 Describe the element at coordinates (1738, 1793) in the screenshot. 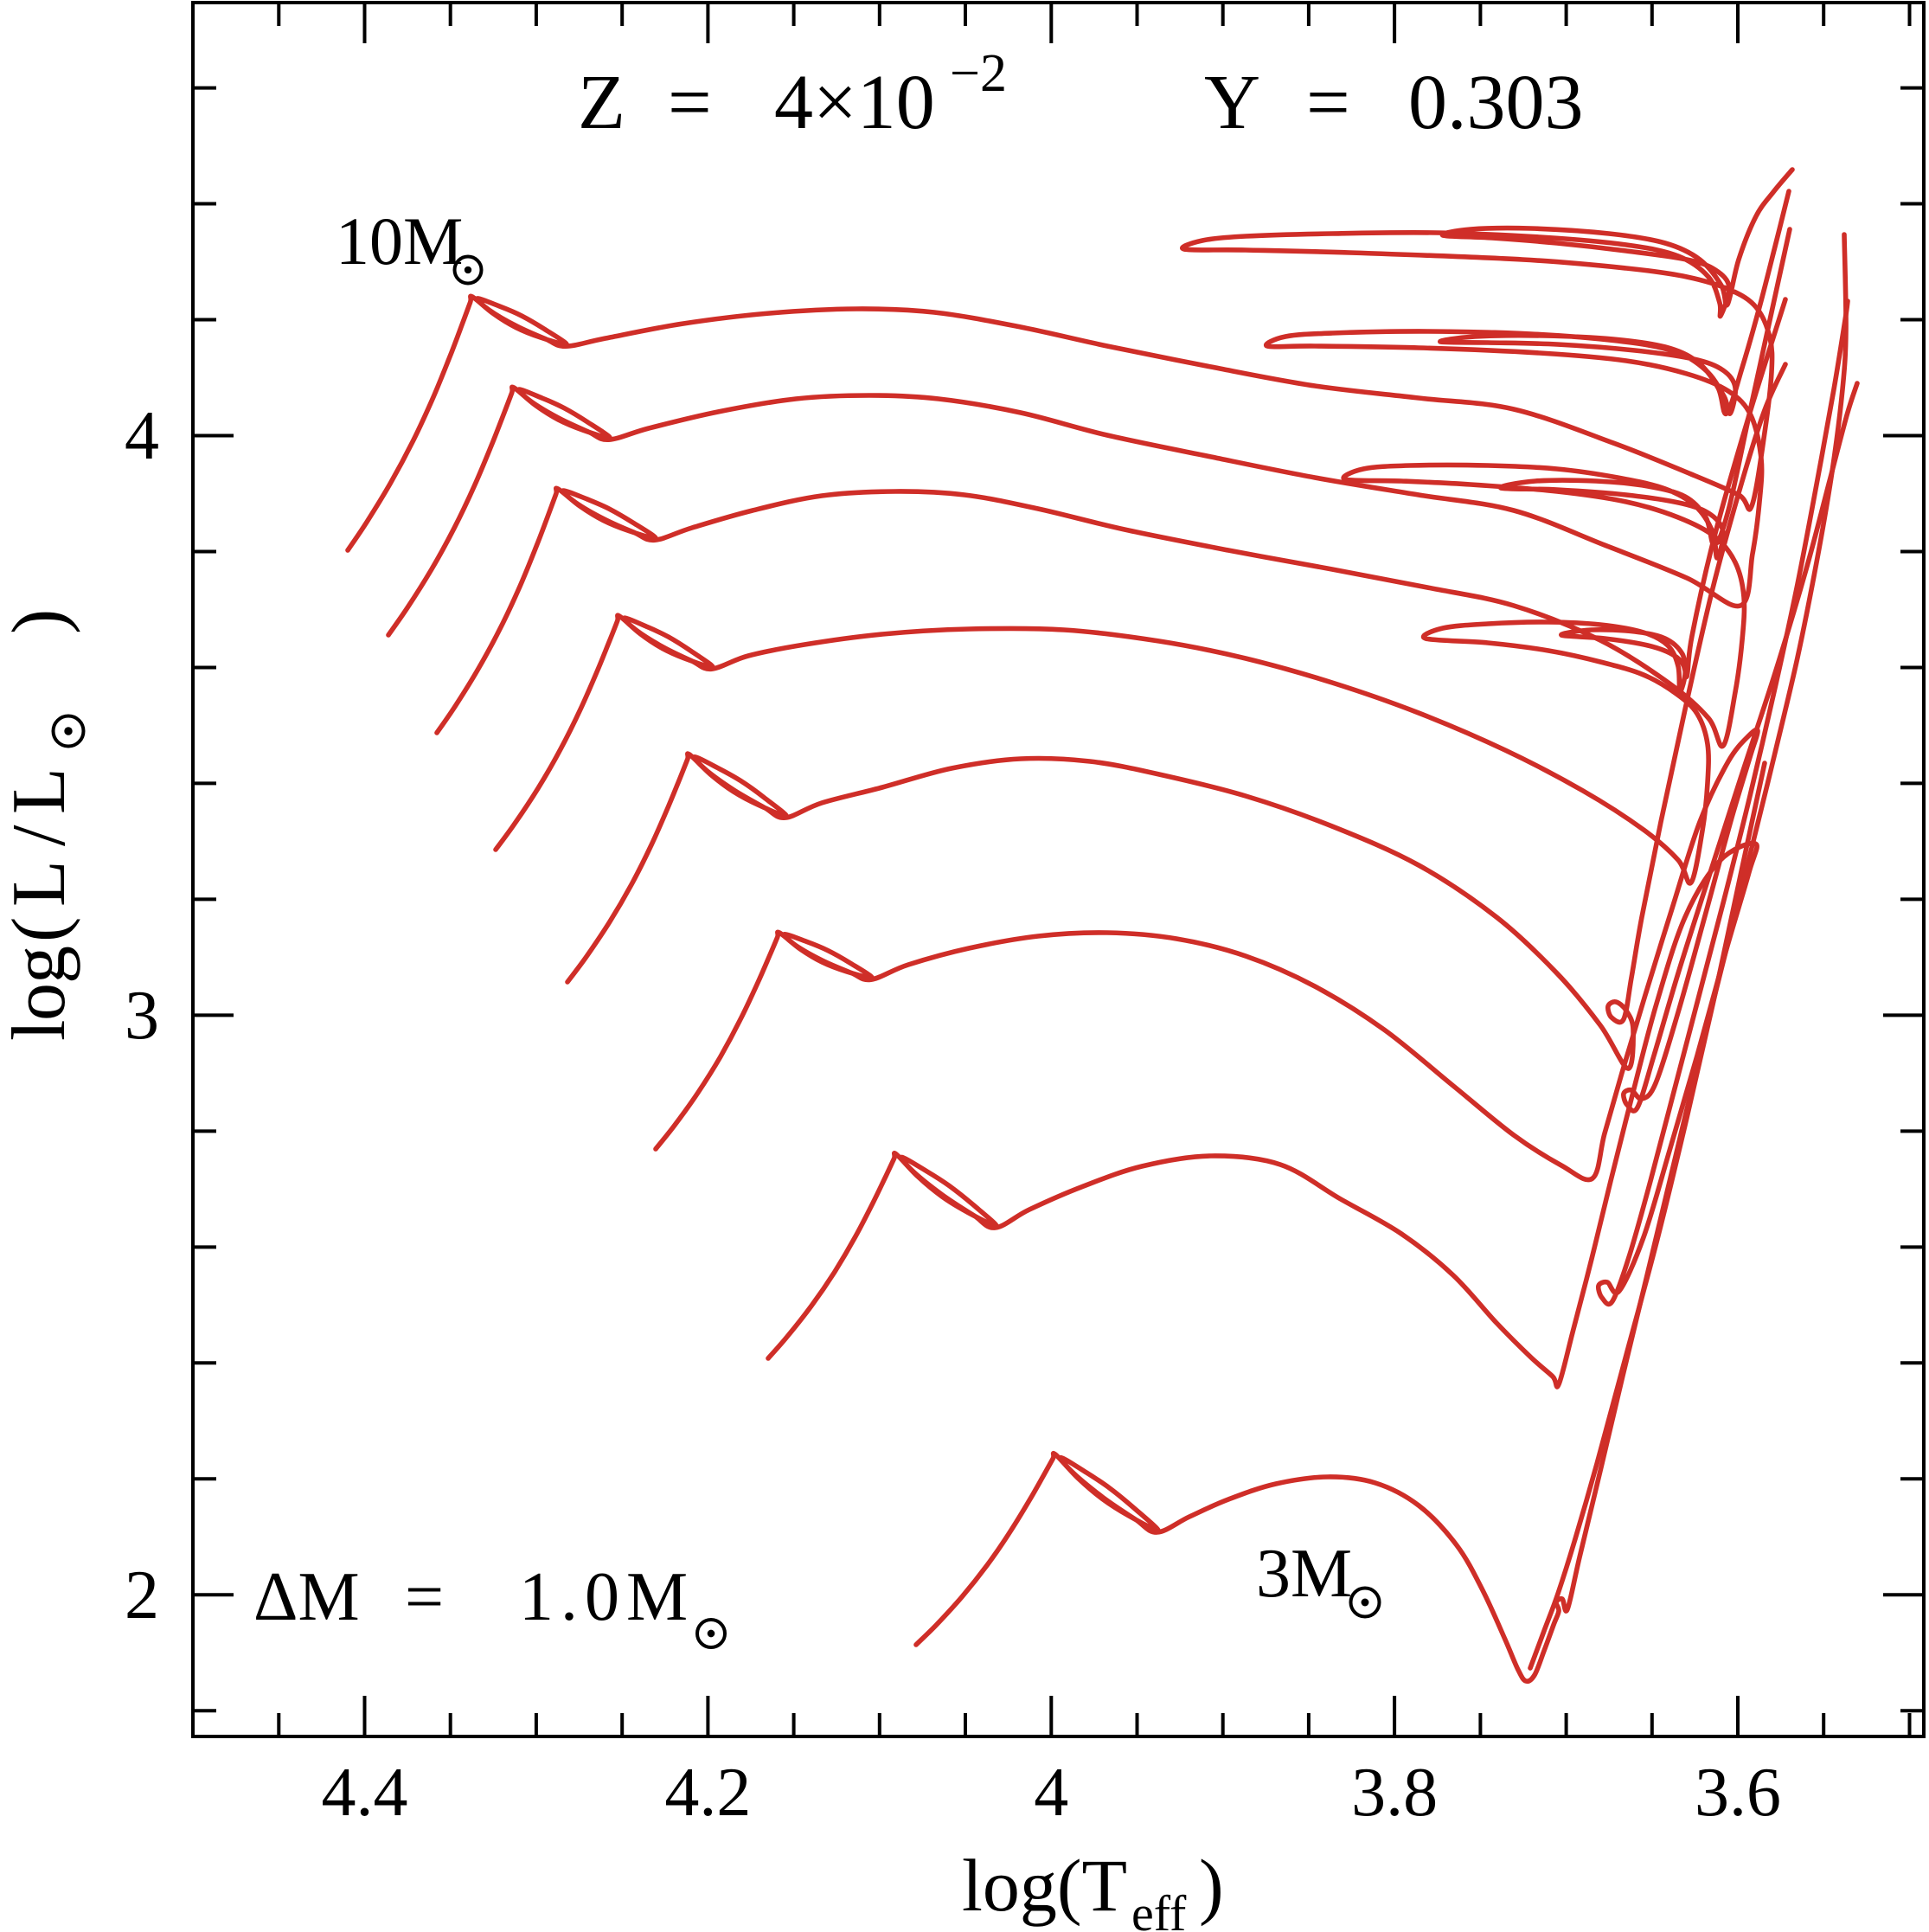

I see `svg-text: 3.6` at that location.